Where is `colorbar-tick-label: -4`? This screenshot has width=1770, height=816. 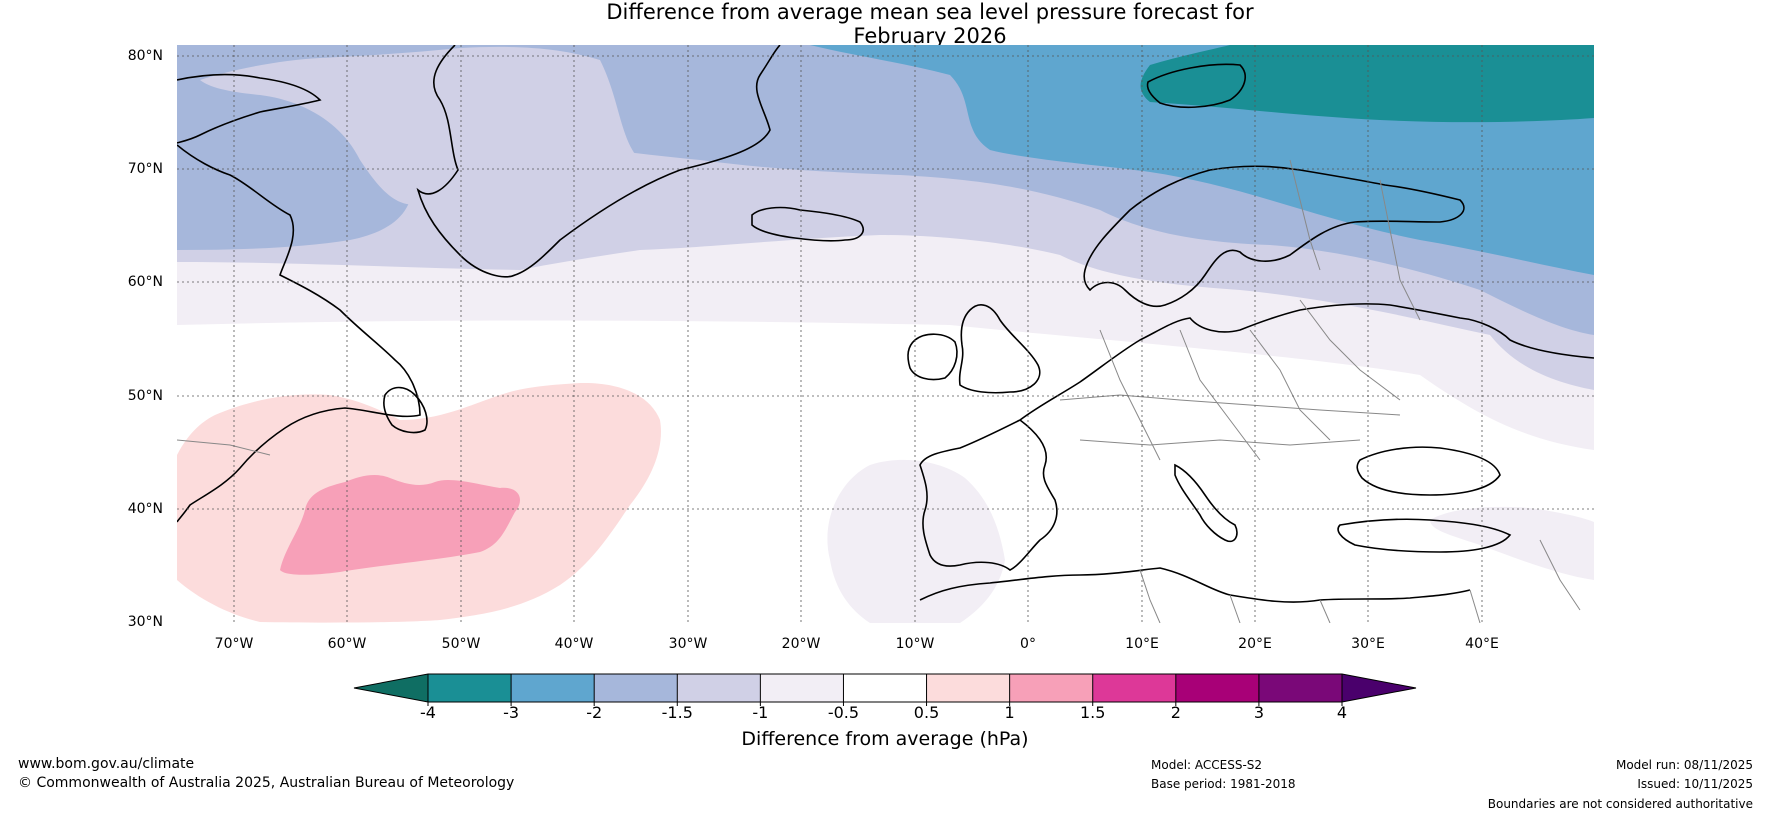 colorbar-tick-label: -4 is located at coordinates (428, 712).